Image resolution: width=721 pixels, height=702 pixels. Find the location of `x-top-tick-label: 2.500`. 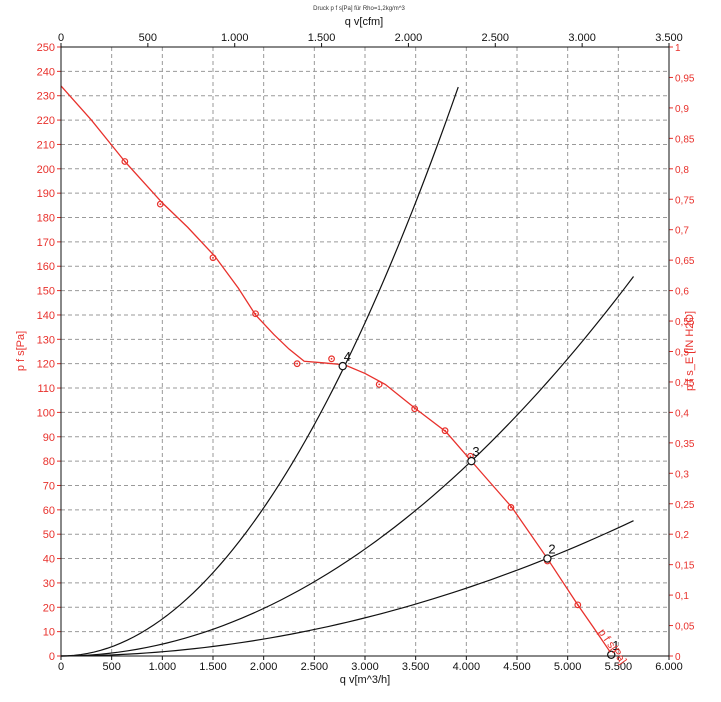

x-top-tick-label: 2.500 is located at coordinates (496, 38).